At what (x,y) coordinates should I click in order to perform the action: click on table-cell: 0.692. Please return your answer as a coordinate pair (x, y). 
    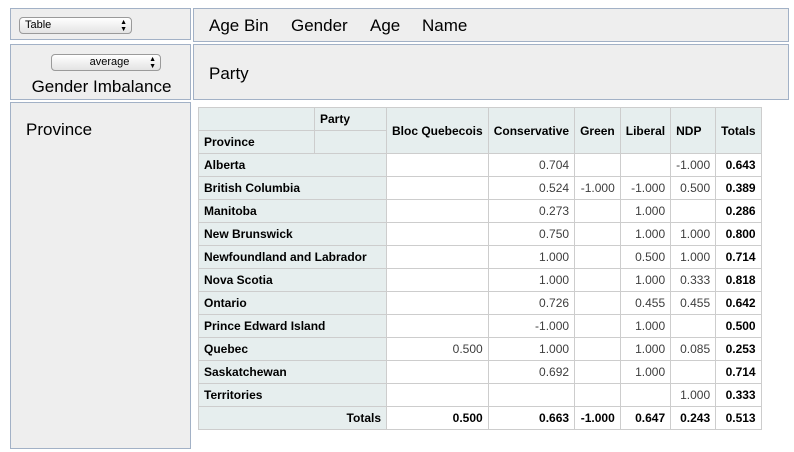
    Looking at the image, I should click on (531, 372).